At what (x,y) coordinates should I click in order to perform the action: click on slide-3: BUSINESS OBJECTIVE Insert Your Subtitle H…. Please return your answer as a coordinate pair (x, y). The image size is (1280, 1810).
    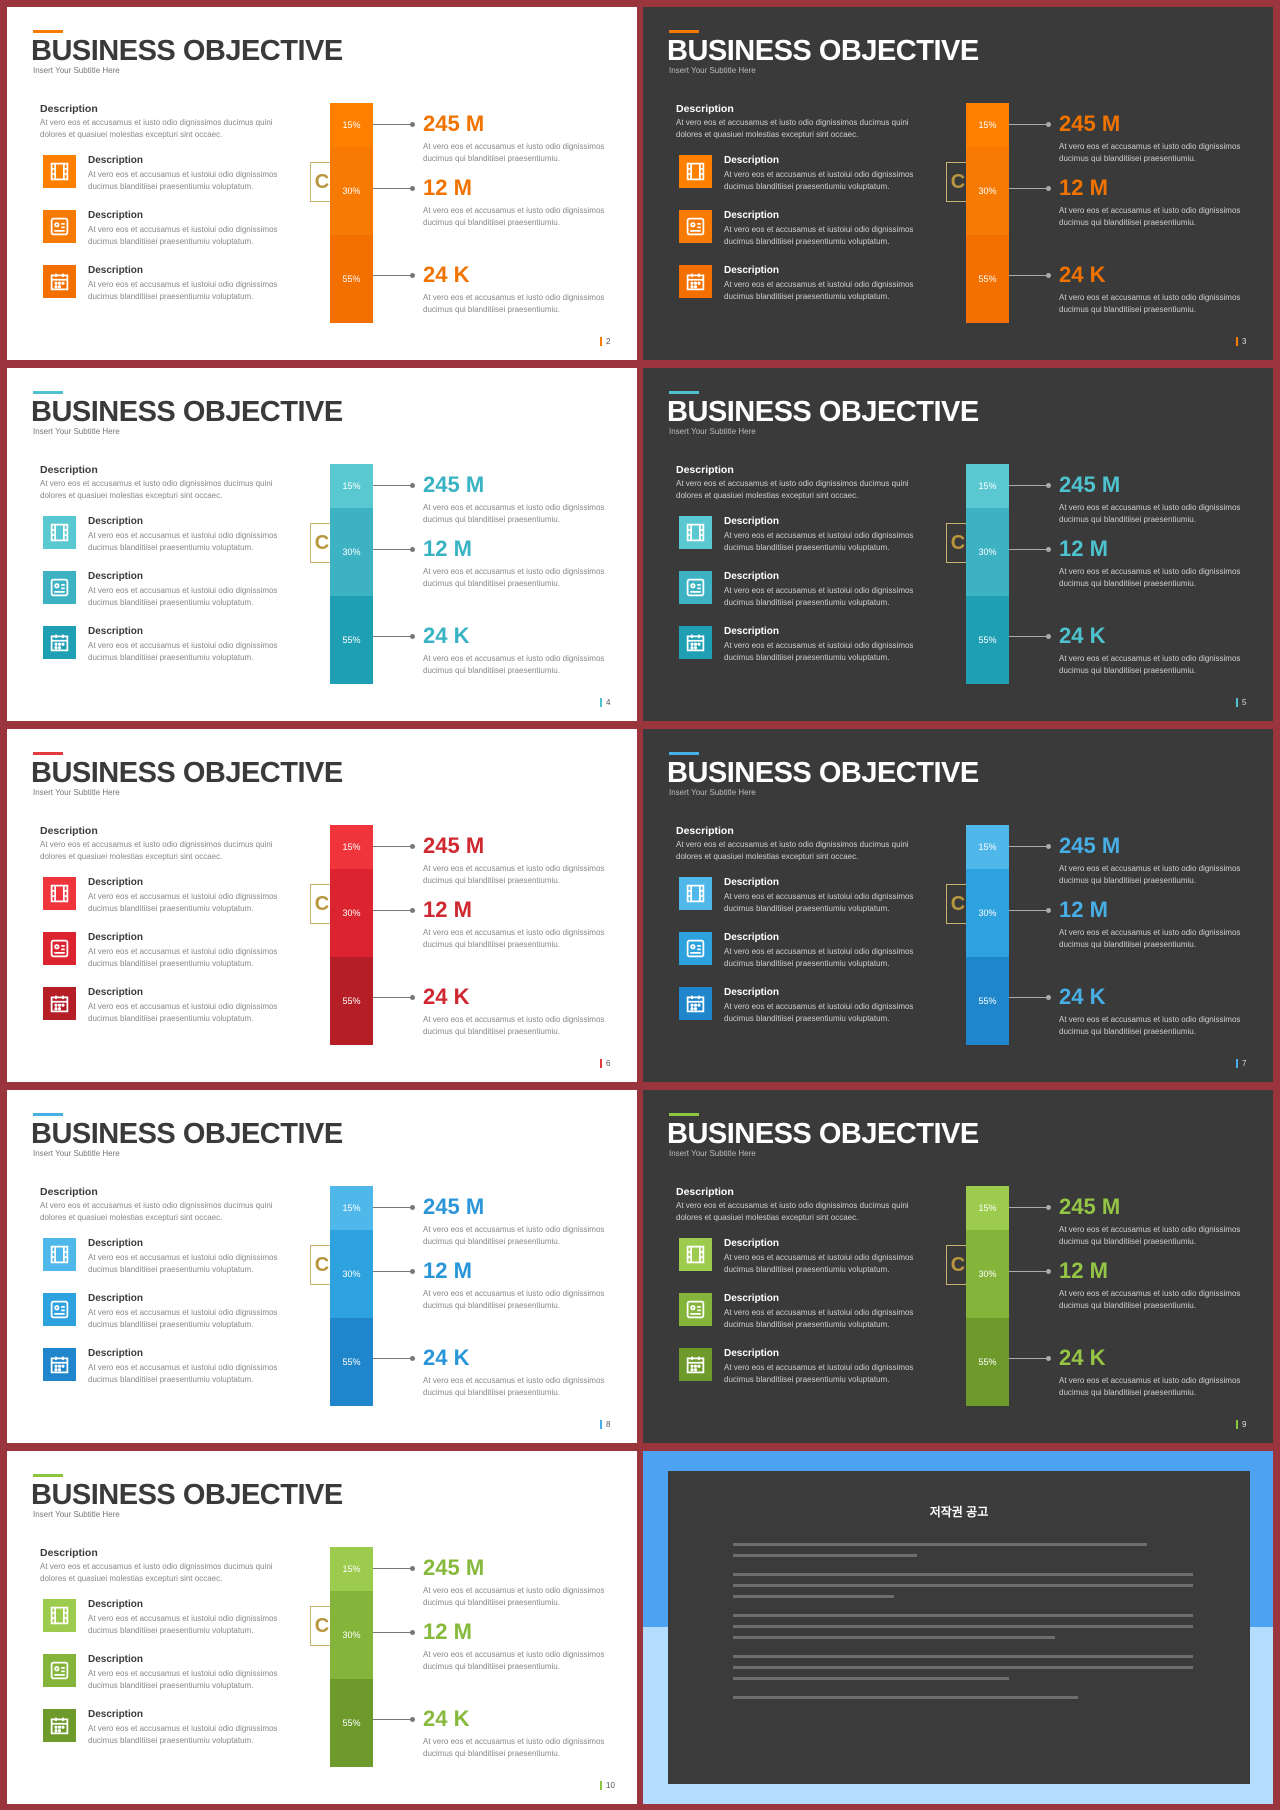
    Looking at the image, I should click on (958, 183).